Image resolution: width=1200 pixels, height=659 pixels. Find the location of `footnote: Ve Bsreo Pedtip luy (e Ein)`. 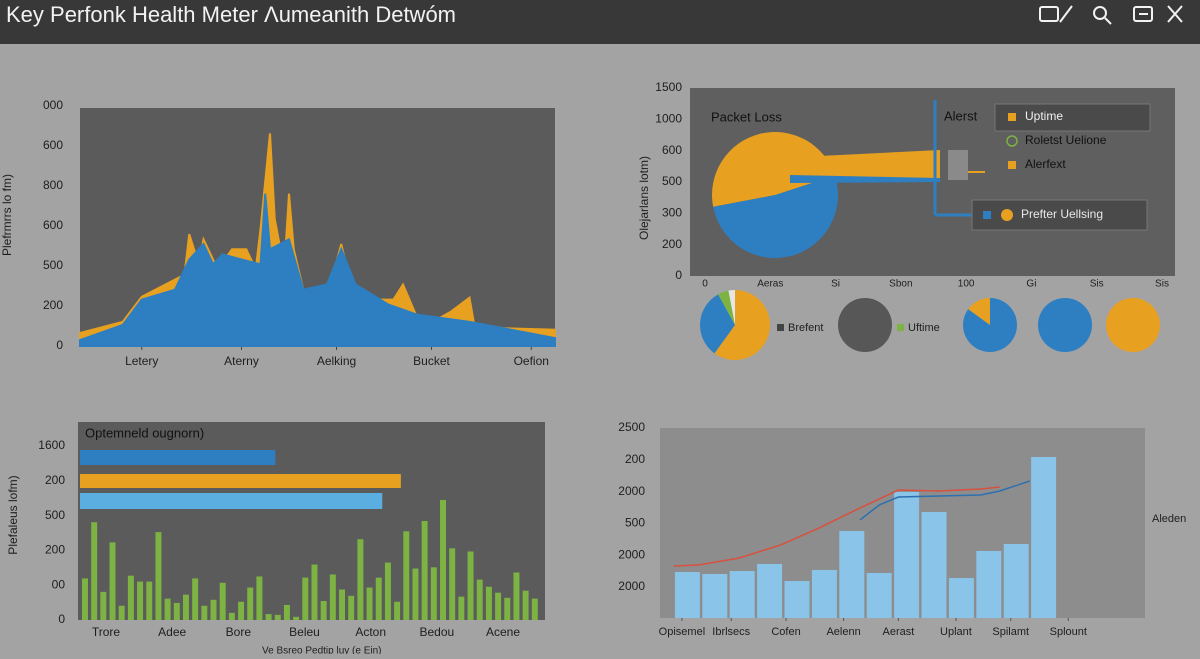

footnote: Ve Bsreo Pedtip luy (e Ein) is located at coordinates (322, 650).